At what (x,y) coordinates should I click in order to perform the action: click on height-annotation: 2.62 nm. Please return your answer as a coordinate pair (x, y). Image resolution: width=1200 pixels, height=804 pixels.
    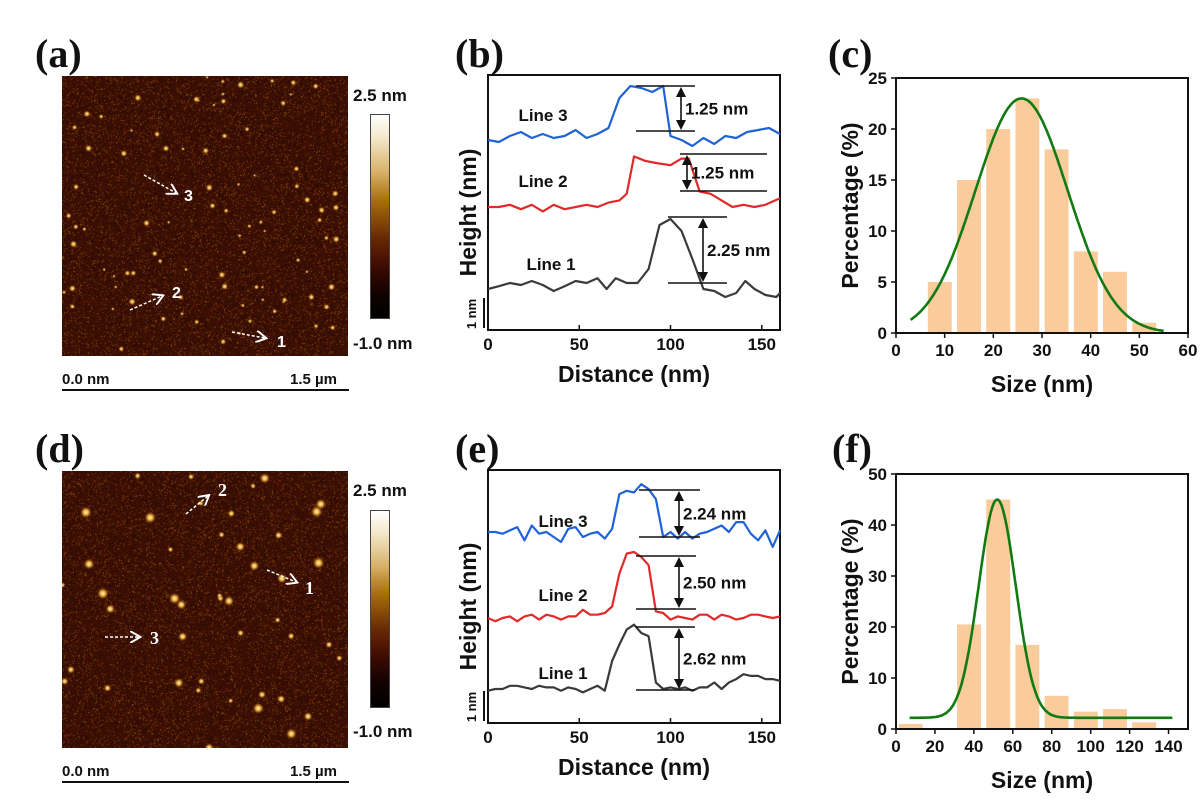
    Looking at the image, I should click on (714, 659).